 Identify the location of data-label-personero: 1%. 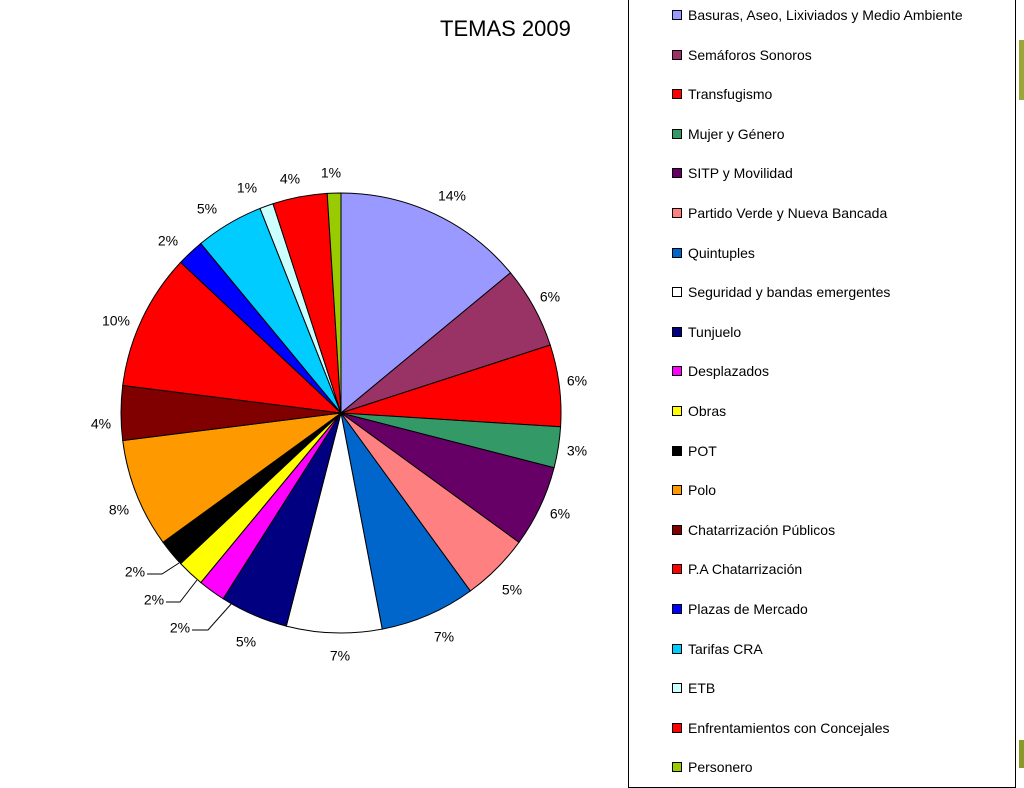
(331, 173).